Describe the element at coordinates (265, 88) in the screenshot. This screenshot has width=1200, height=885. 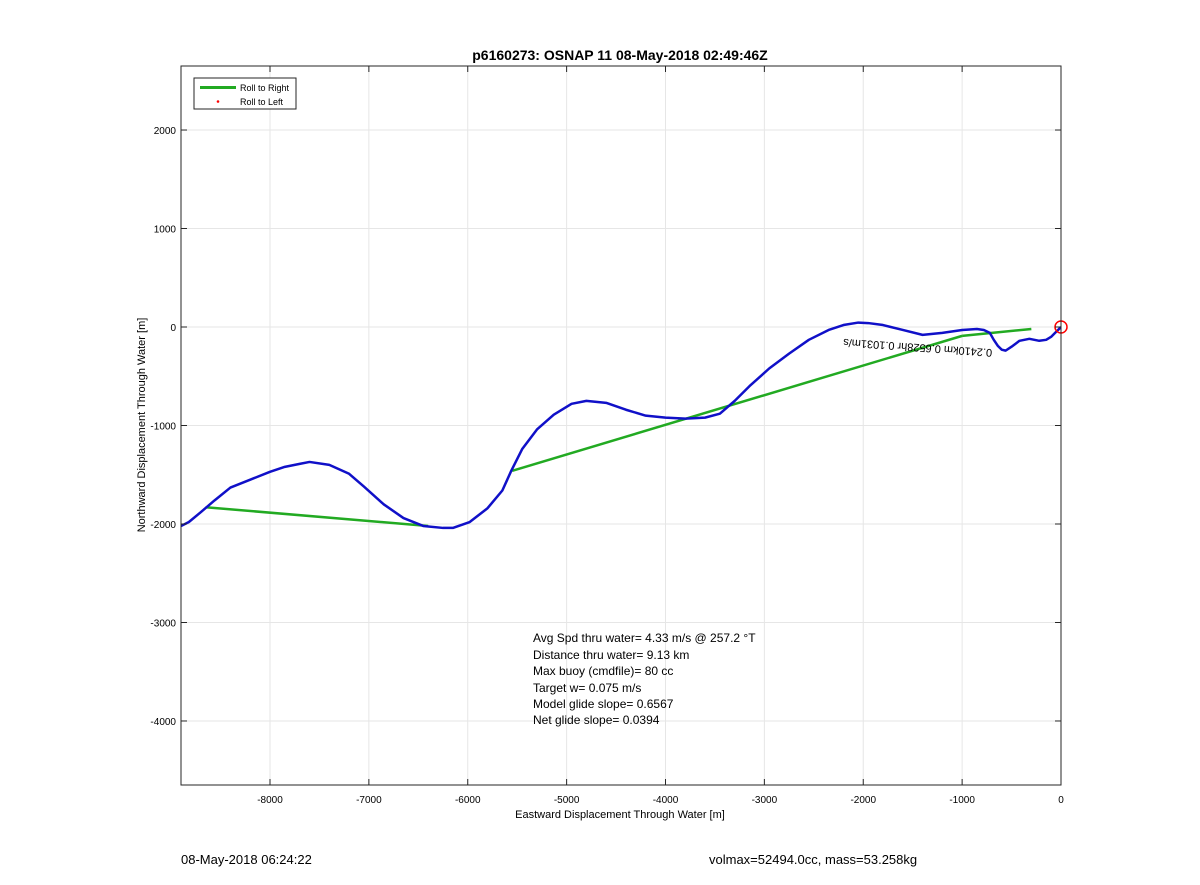
I see `legend-label-roll-right: Roll to Right` at that location.